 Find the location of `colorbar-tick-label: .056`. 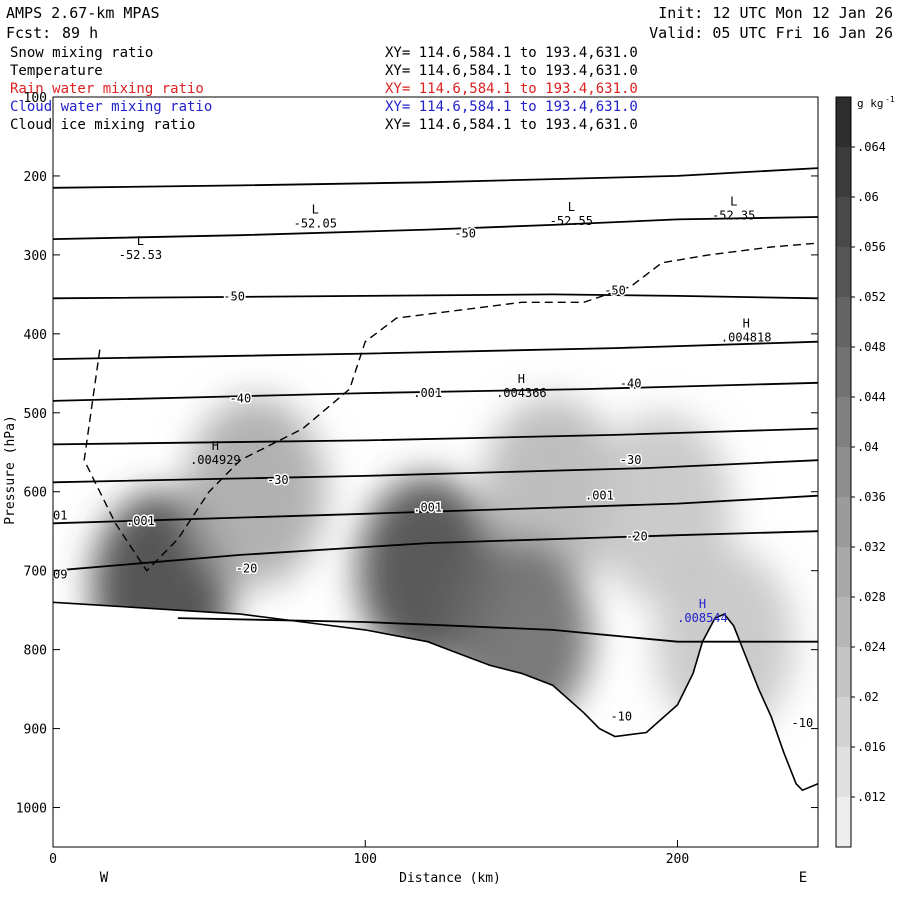

colorbar-tick-label: .056 is located at coordinates (871, 247).